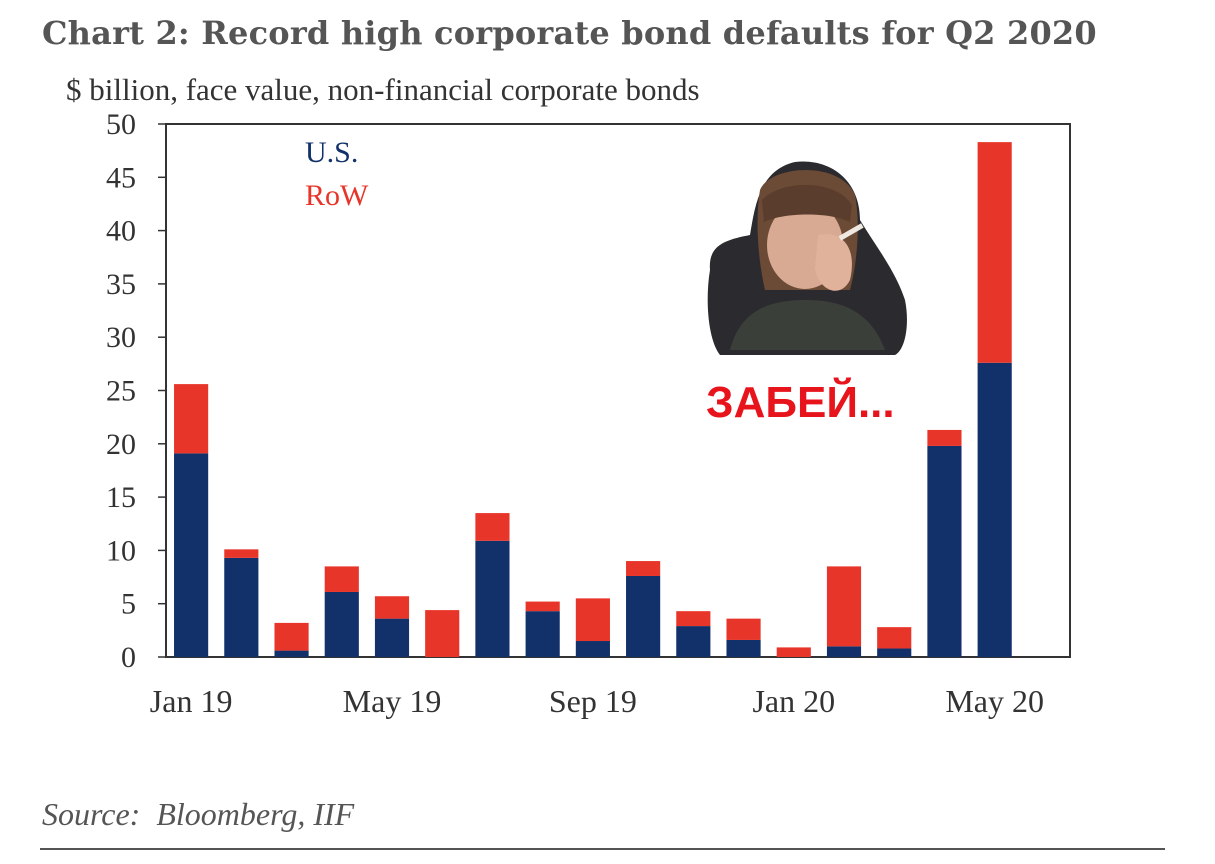 The image size is (1215, 864). I want to click on y-tick-label: 25, so click(121, 391).